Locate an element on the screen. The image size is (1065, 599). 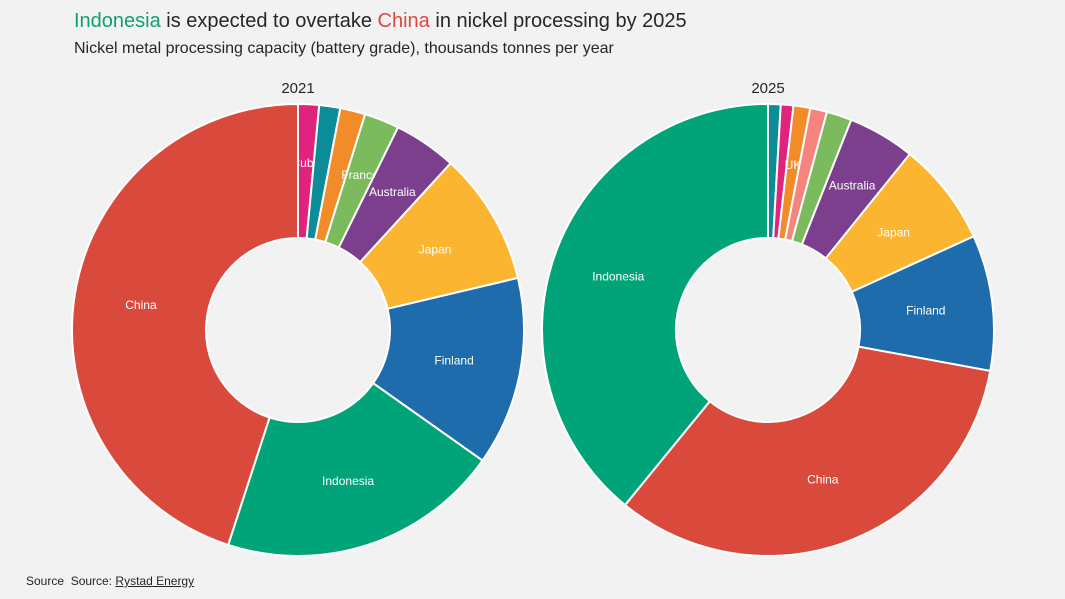
source-note: Source Source: Rystad Energy is located at coordinates (110, 581).